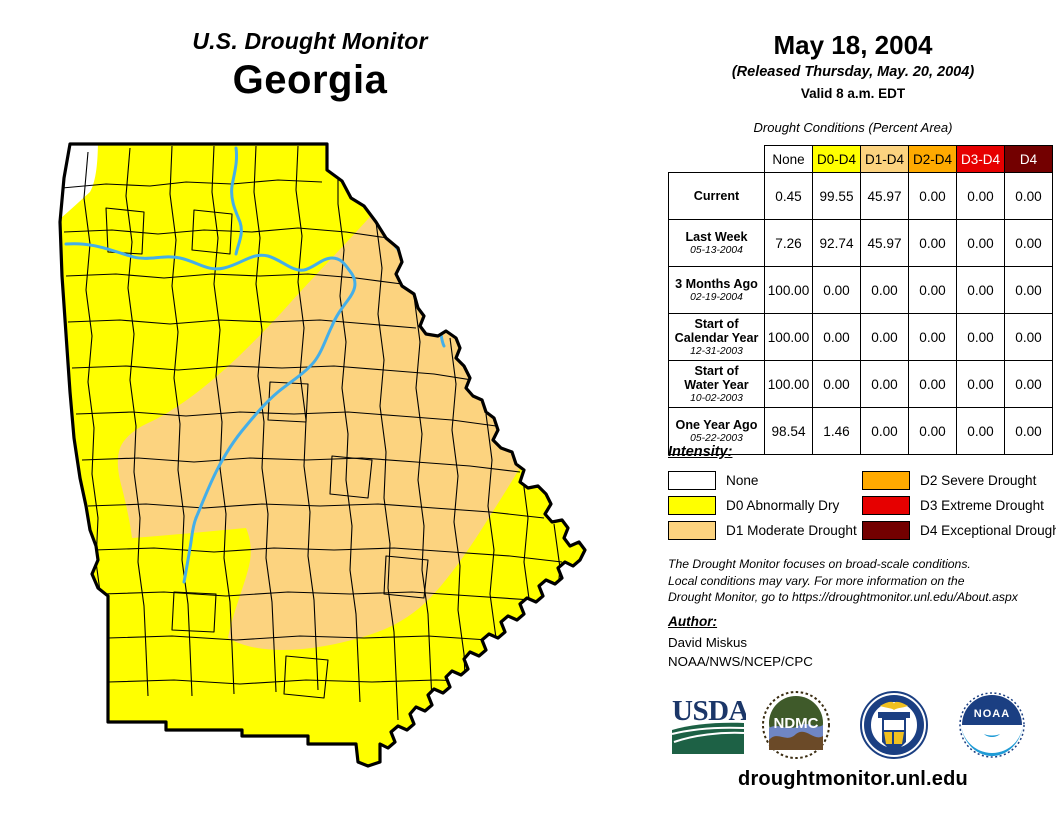  Describe the element at coordinates (884, 243) in the screenshot. I see `cell-lastweek-d1d4: 45.97` at that location.